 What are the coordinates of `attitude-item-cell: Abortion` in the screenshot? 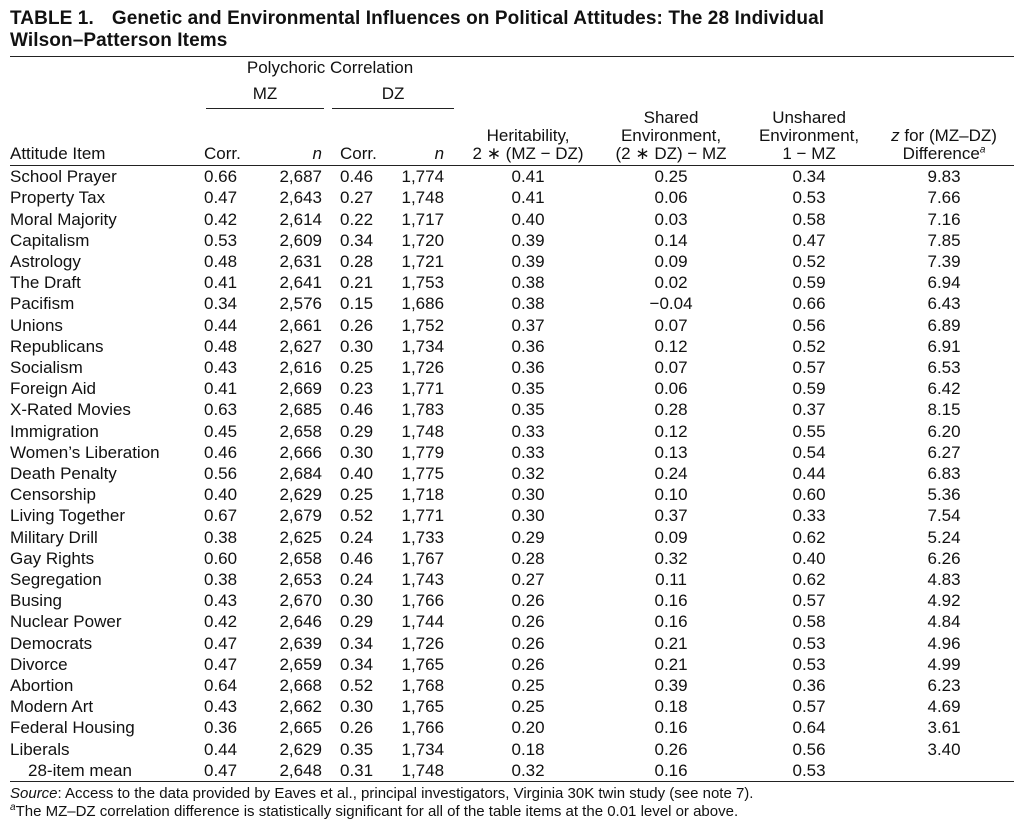 It's located at (42, 686).